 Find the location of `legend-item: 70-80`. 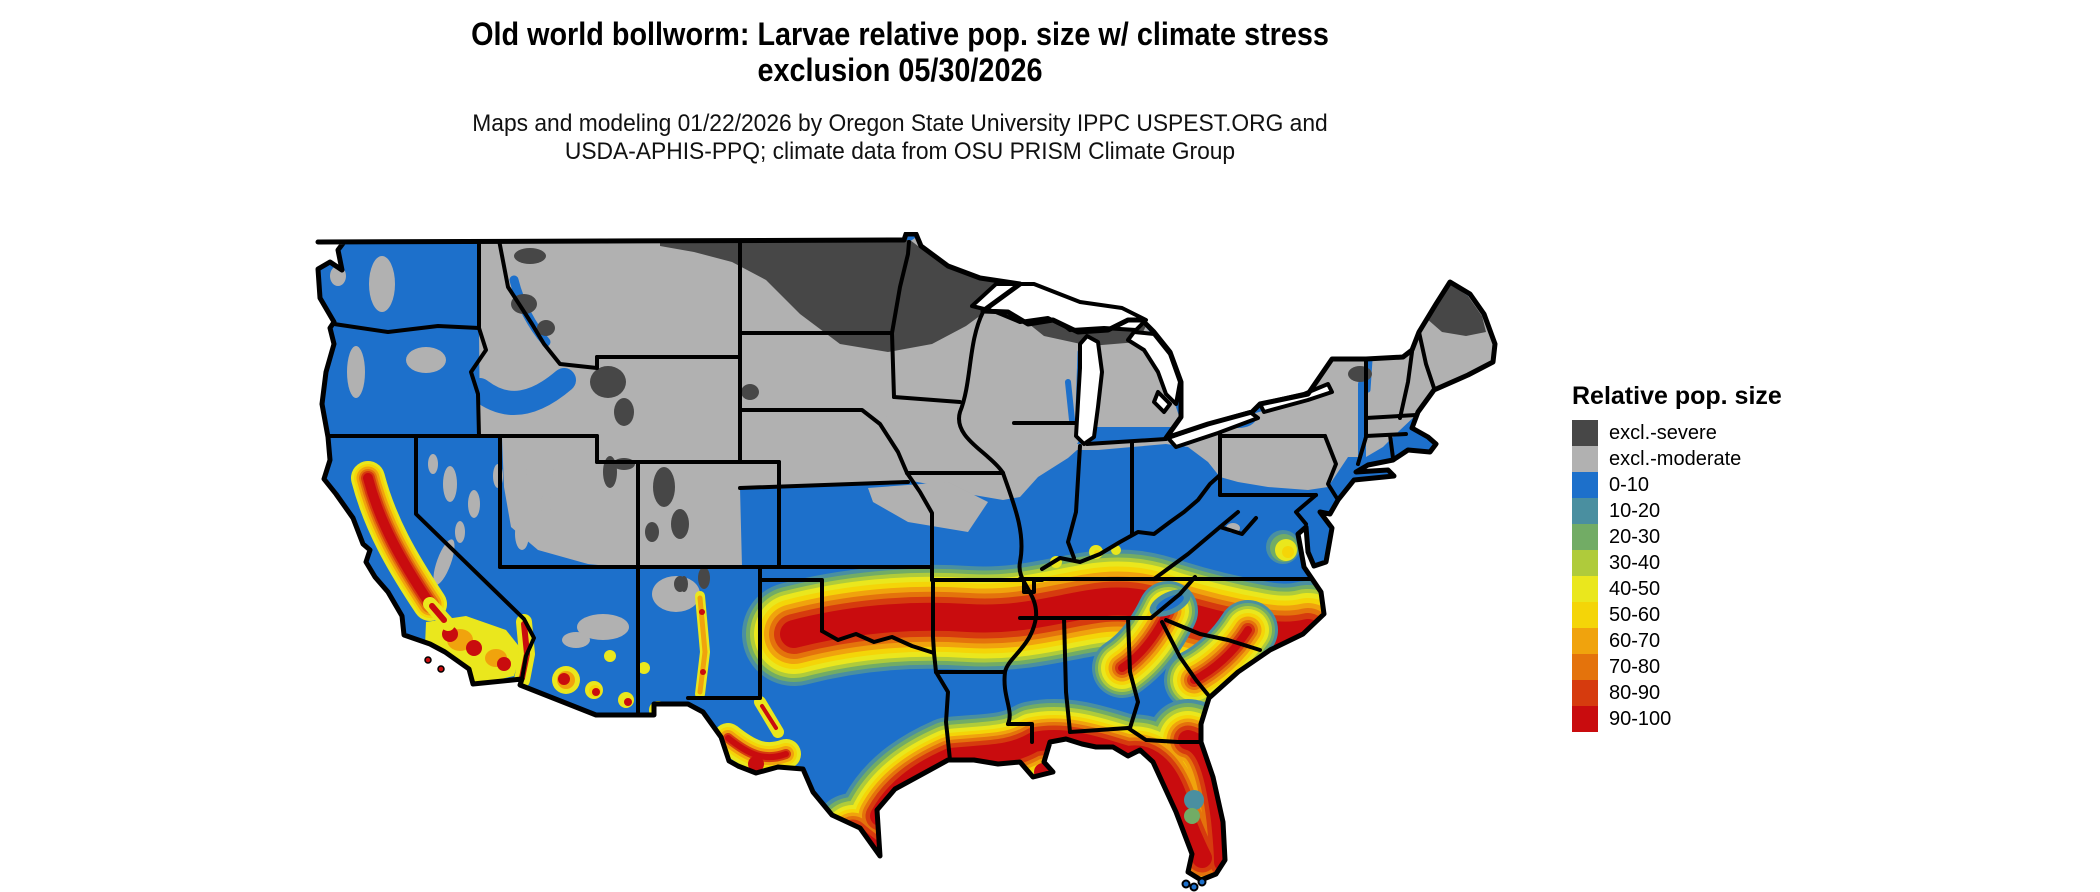

legend-item: 70-80 is located at coordinates (1677, 667).